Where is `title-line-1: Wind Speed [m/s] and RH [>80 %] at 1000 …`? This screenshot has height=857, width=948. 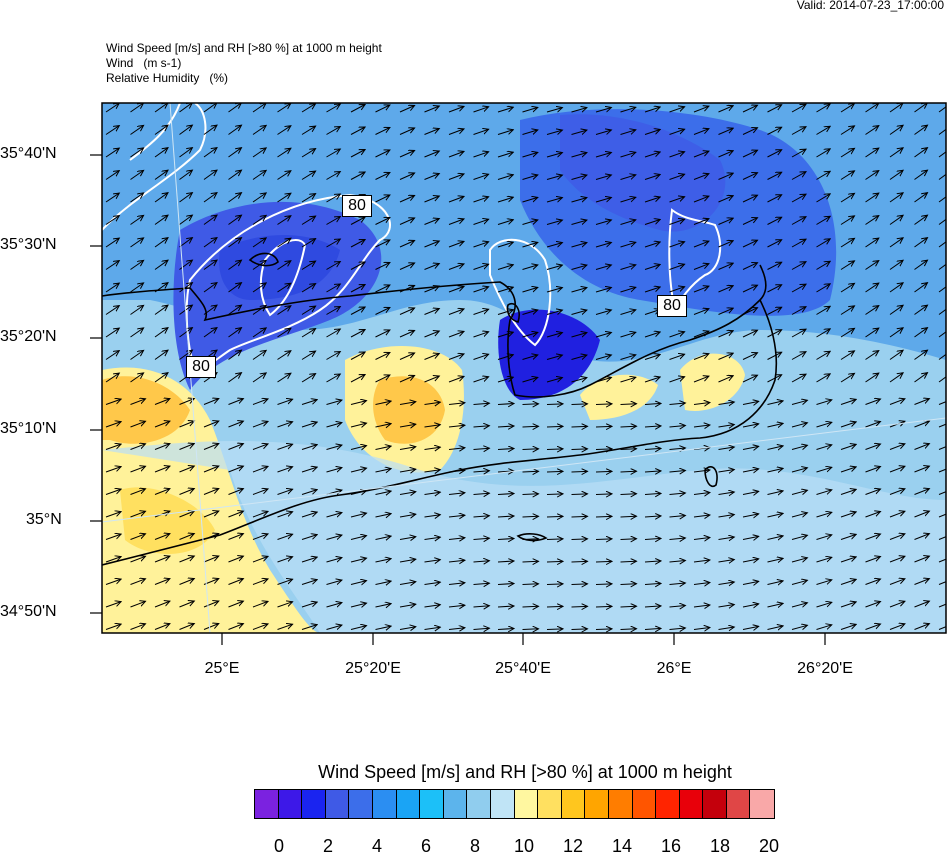
title-line-1: Wind Speed [m/s] and RH [>80 %] at 1000 … is located at coordinates (244, 48).